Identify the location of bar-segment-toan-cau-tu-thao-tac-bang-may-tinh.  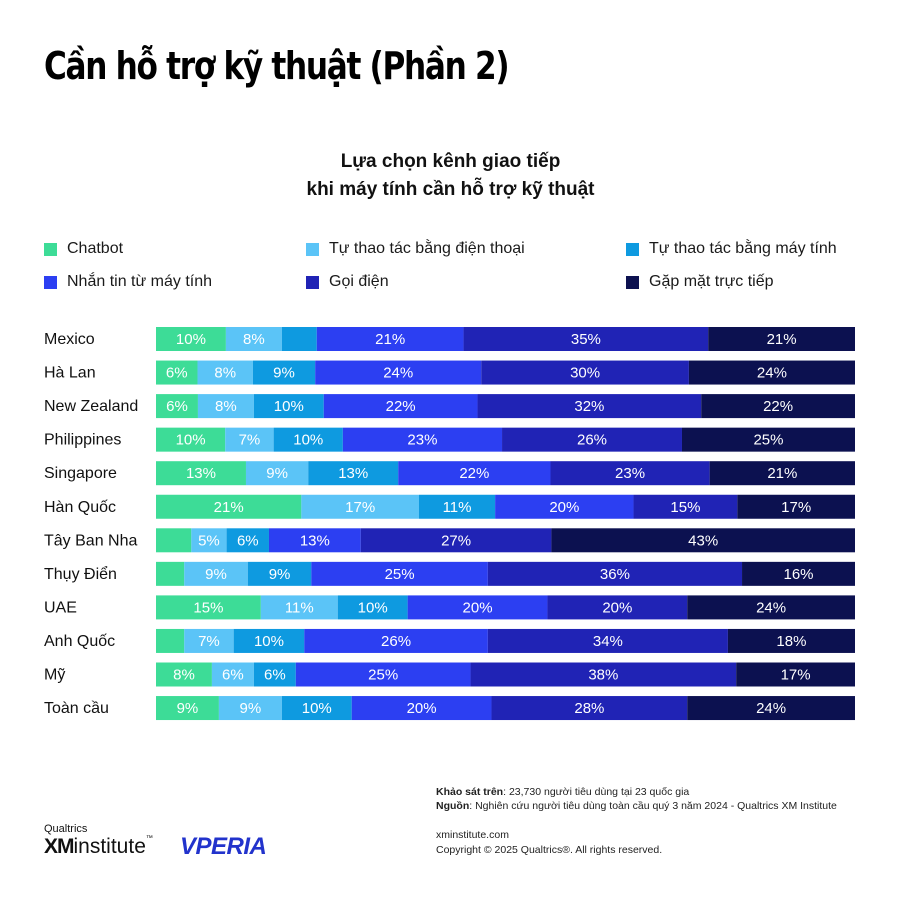
(316, 708).